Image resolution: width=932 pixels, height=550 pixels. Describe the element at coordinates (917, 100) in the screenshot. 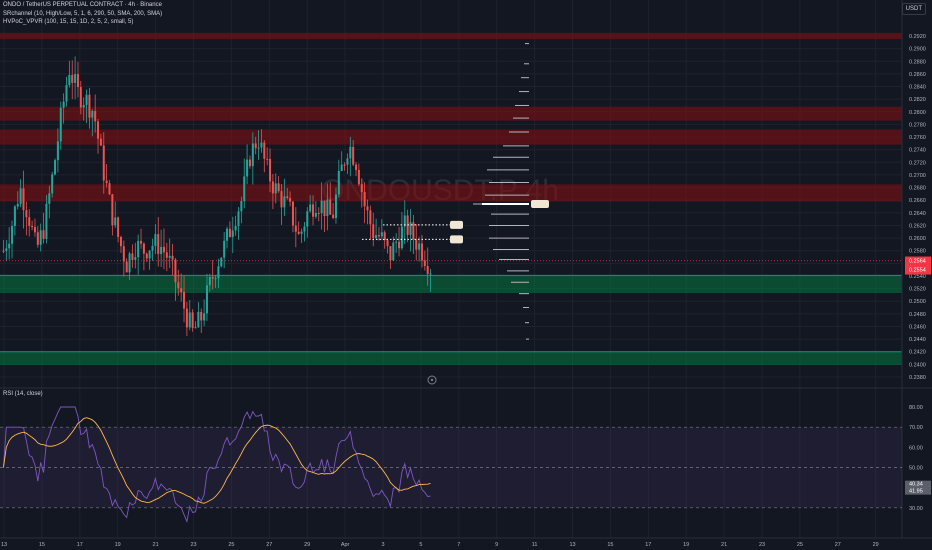

I see `price-tick-label: 0.2820` at that location.